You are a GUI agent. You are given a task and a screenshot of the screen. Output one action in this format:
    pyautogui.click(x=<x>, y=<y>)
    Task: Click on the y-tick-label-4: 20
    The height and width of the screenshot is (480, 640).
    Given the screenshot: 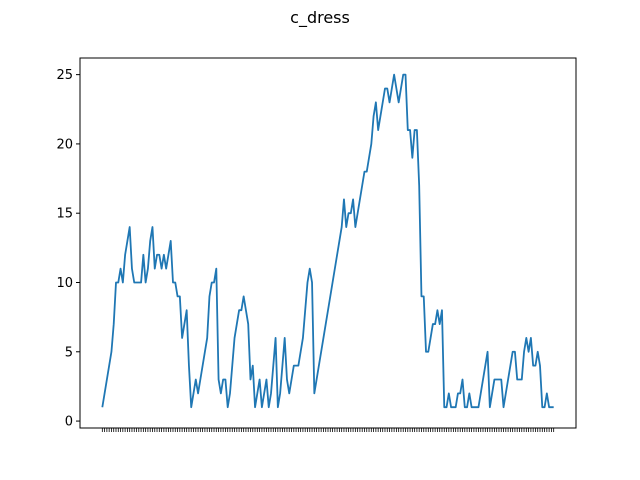 What is the action you would take?
    pyautogui.click(x=64, y=144)
    